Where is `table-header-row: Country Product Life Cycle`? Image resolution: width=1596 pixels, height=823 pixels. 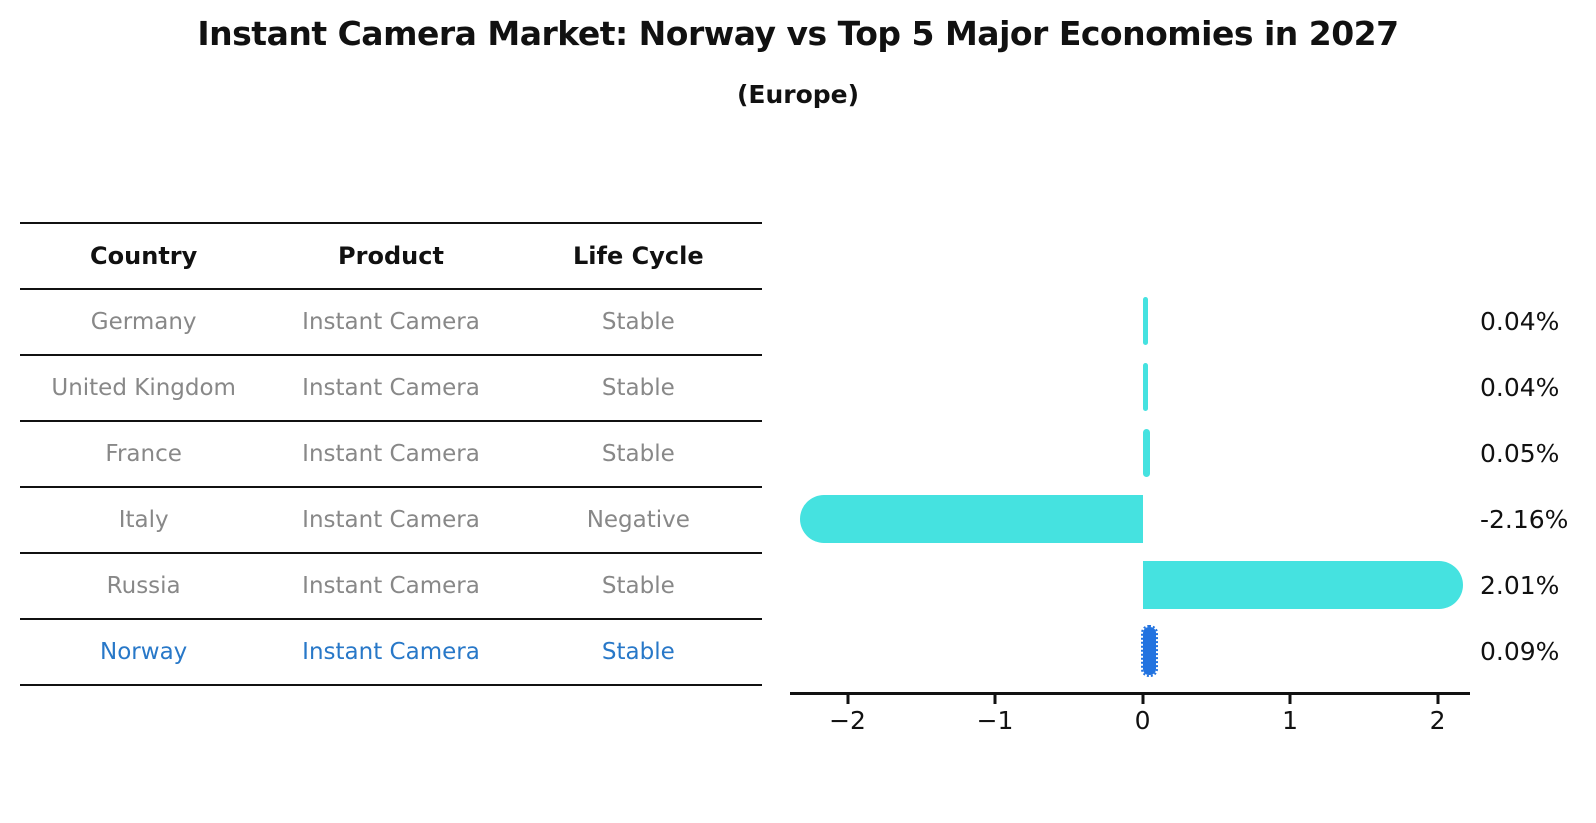
table-header-row: Country Product Life Cycle is located at coordinates (391, 257).